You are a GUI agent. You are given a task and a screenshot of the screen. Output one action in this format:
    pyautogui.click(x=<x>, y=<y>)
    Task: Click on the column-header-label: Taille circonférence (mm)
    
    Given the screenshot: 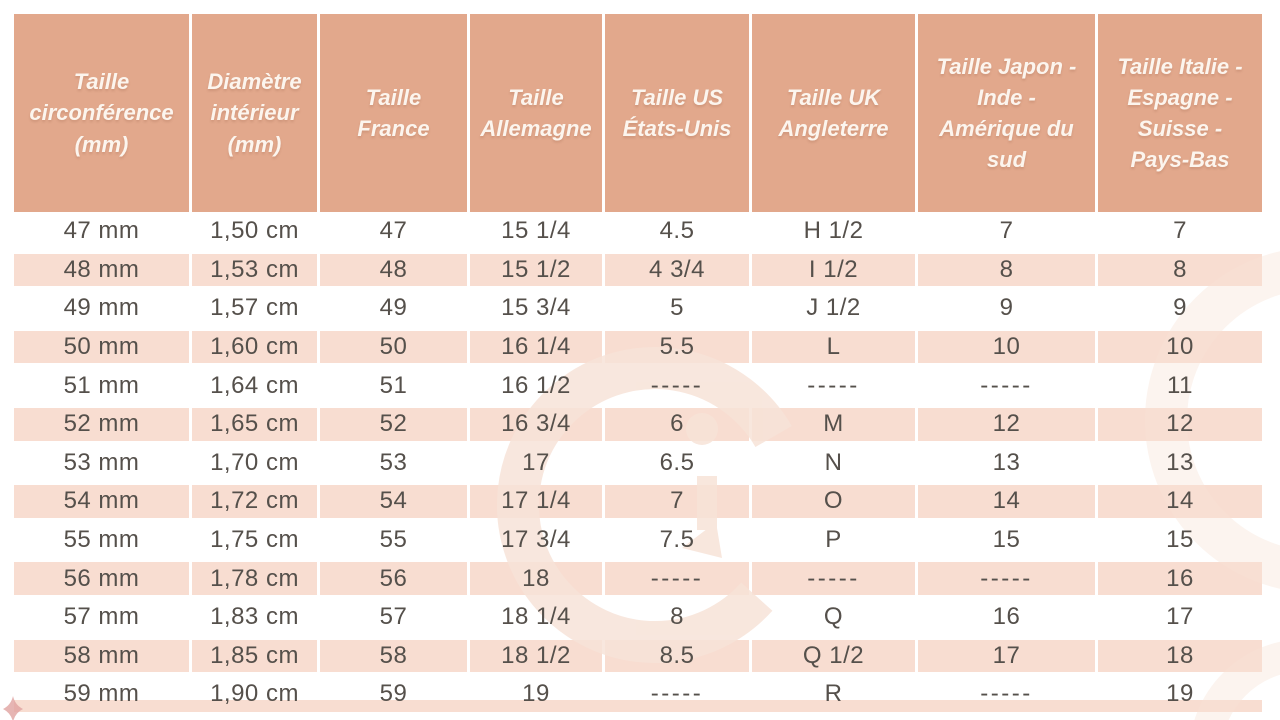 What is the action you would take?
    pyautogui.click(x=101, y=113)
    